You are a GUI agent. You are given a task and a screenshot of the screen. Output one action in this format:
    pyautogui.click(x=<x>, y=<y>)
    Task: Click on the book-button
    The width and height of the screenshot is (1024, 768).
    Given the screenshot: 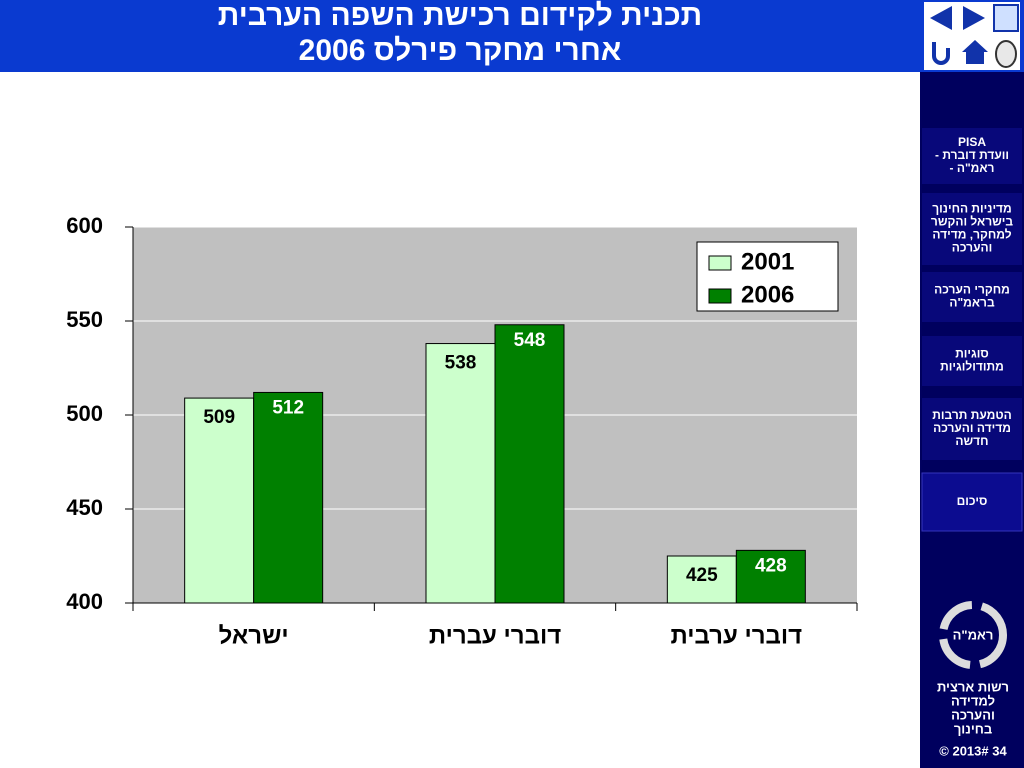 What is the action you would take?
    pyautogui.click(x=1006, y=18)
    